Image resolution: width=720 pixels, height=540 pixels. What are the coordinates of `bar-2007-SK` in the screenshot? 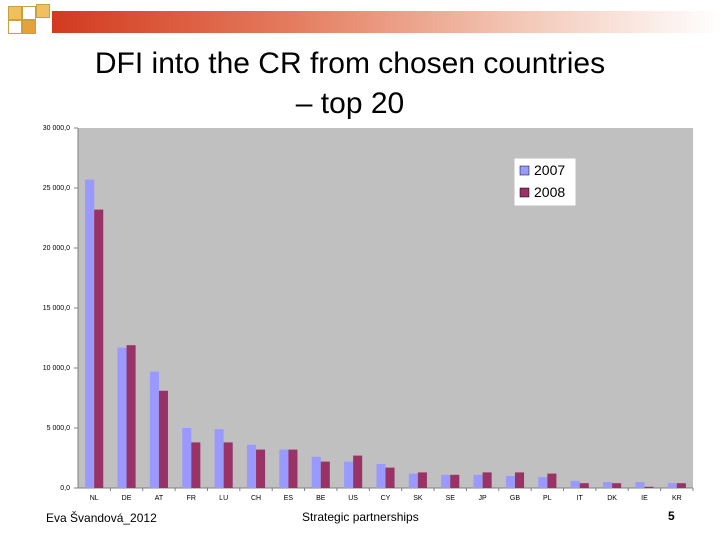 It's located at (413, 480).